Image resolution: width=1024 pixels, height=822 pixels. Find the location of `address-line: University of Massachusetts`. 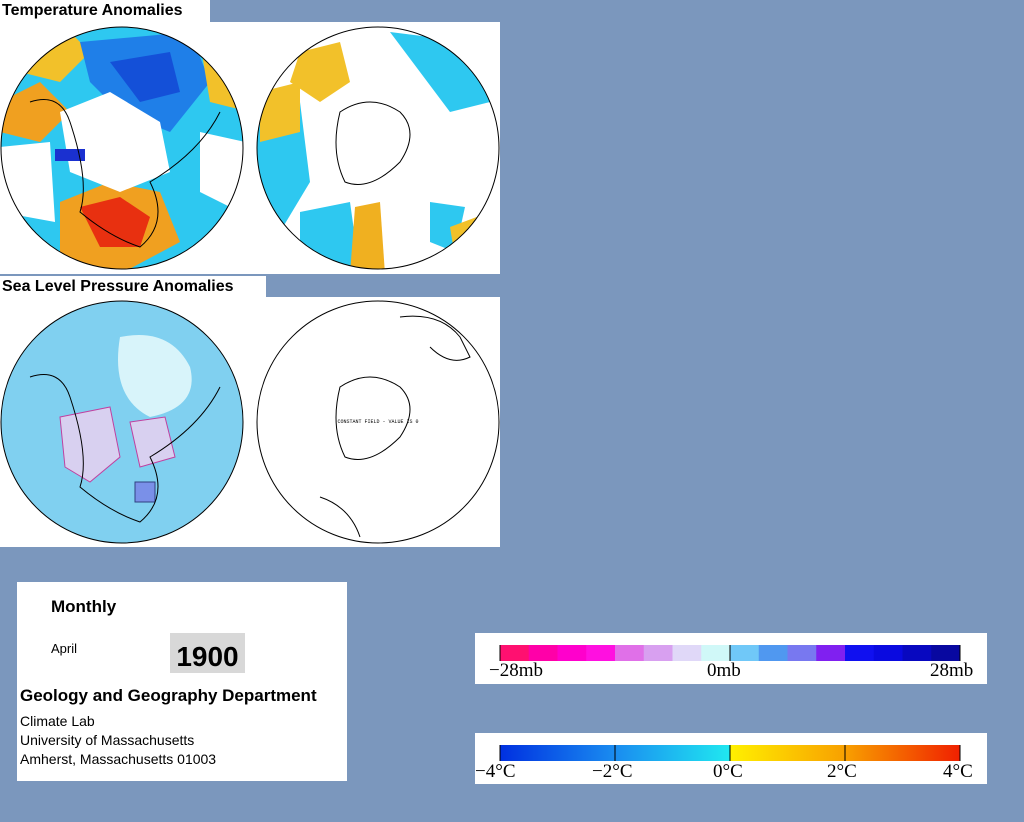

address-line: University of Massachusetts is located at coordinates (107, 740).